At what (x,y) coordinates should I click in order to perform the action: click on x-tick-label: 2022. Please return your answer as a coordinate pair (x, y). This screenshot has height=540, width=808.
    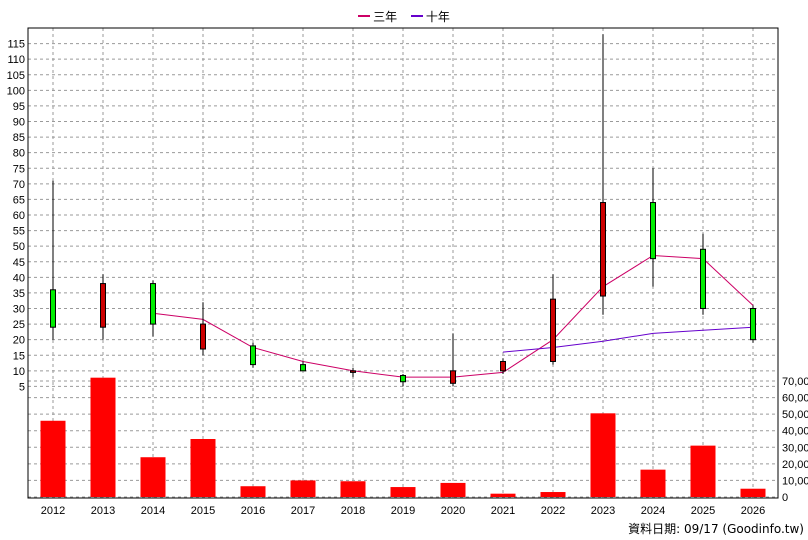
    Looking at the image, I should click on (553, 511).